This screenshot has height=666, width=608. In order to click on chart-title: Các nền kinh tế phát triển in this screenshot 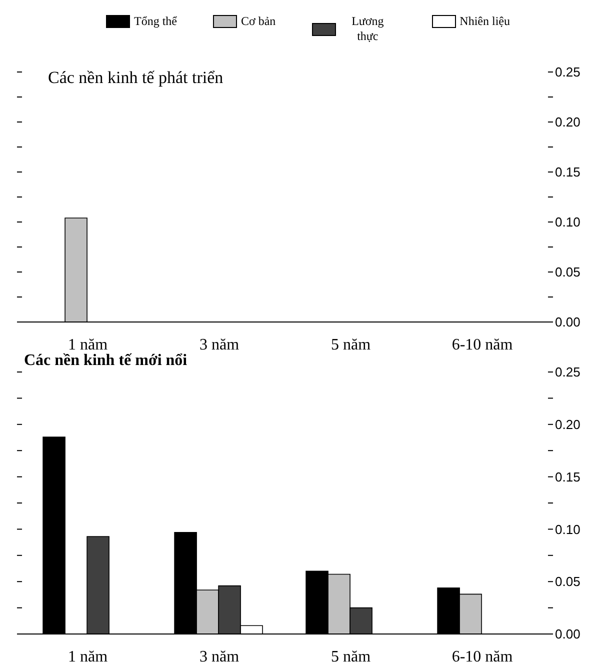, I will do `click(136, 78)`.